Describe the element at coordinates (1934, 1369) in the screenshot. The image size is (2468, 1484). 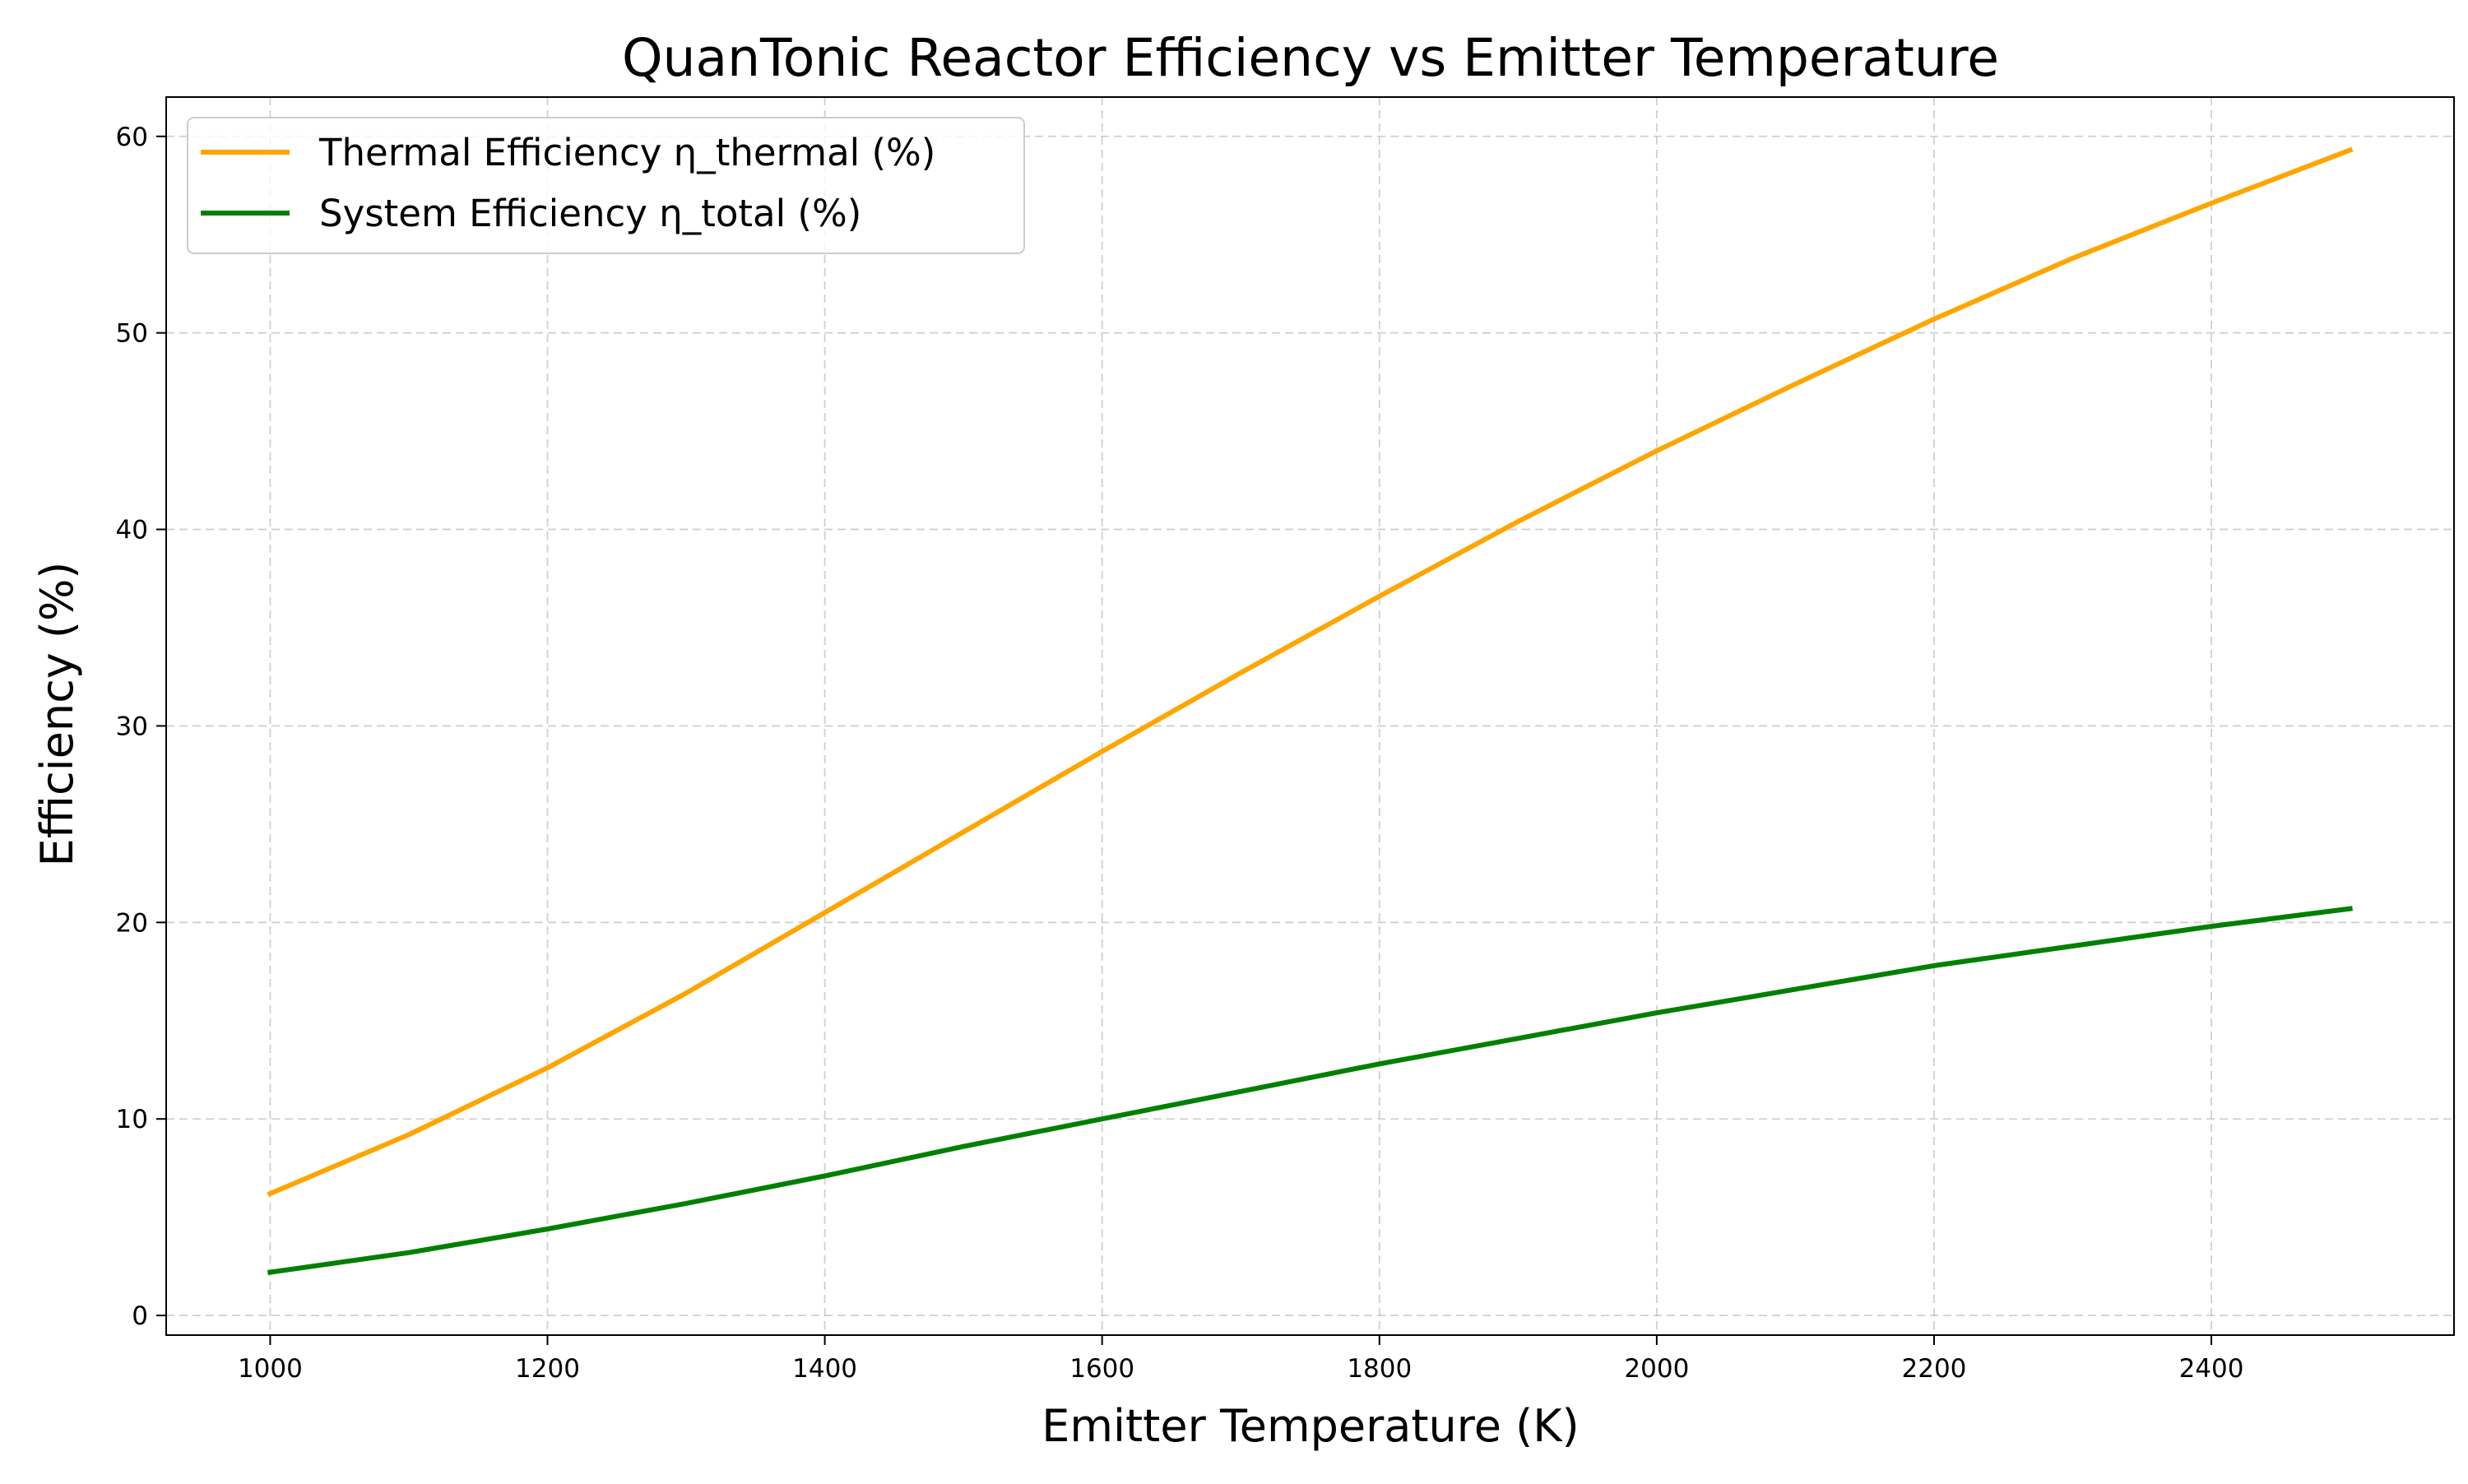
I see `x-tick-label: 2200` at that location.